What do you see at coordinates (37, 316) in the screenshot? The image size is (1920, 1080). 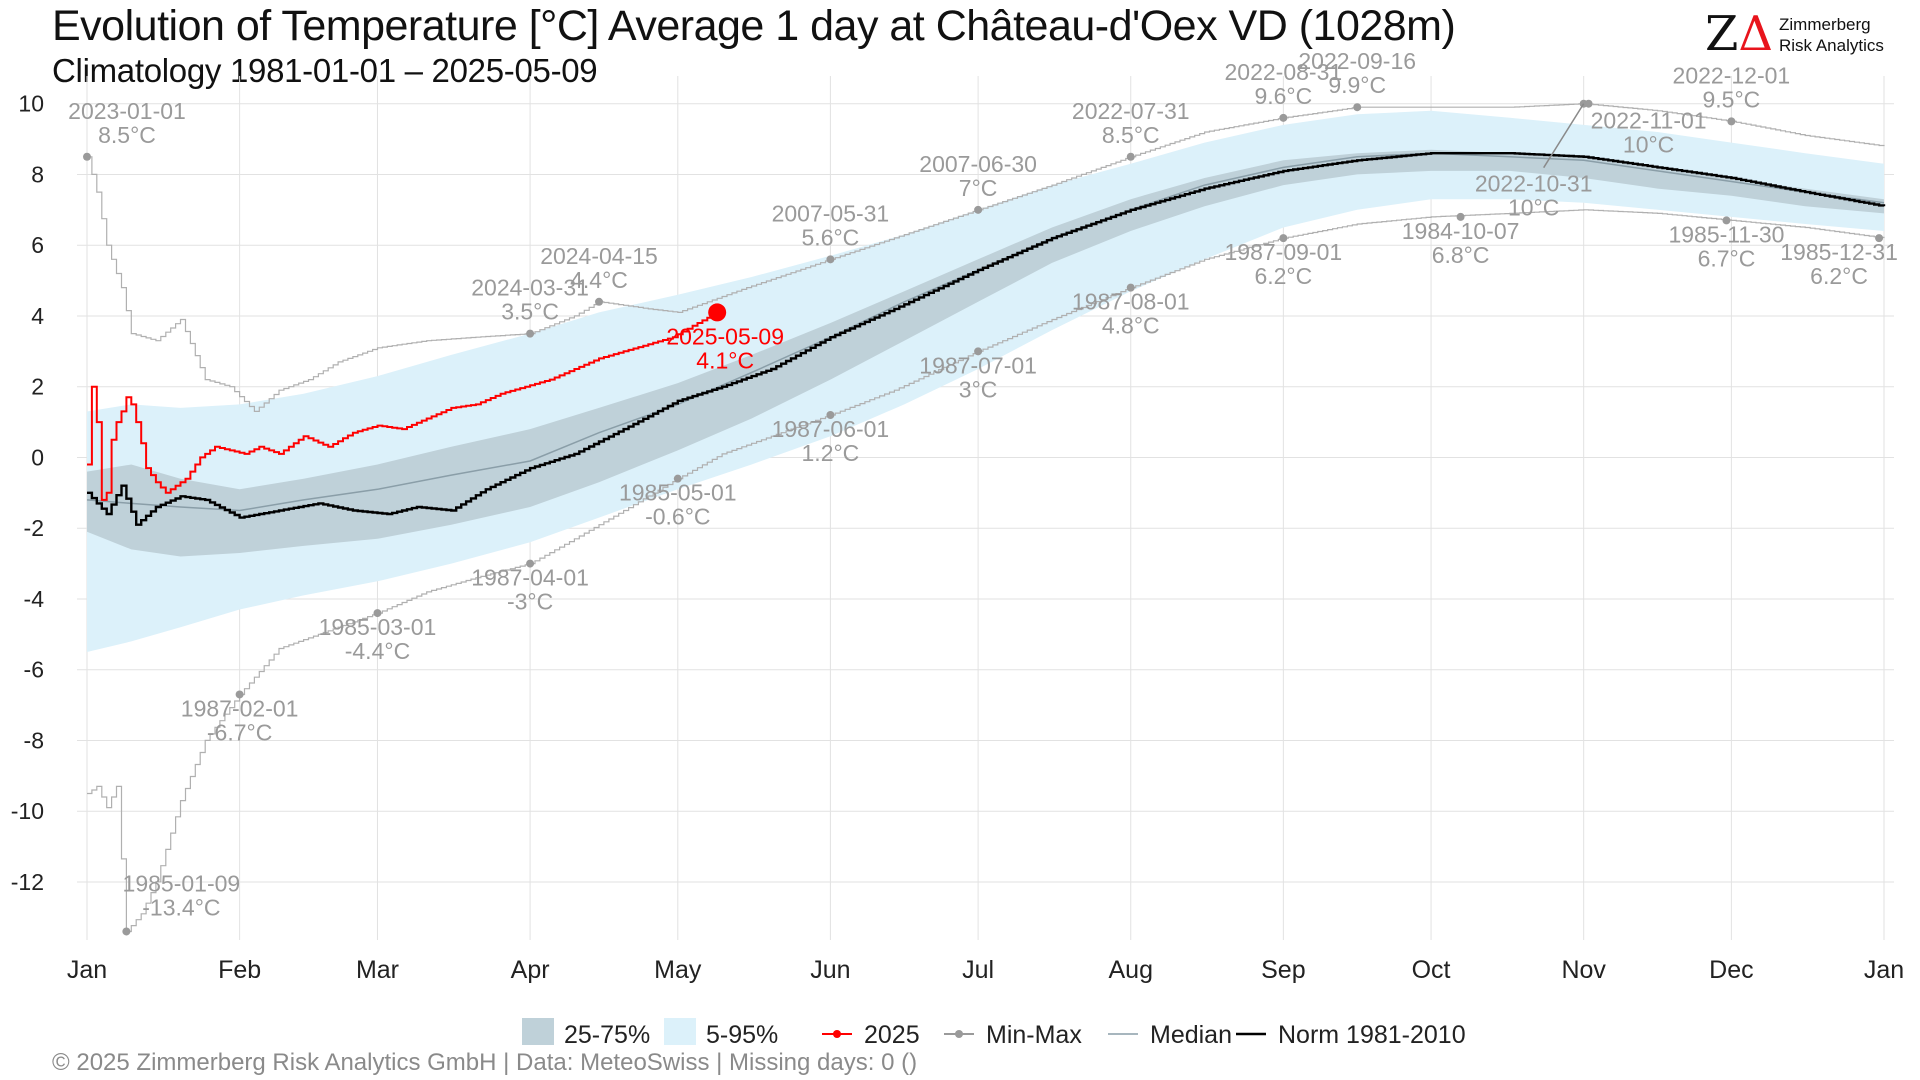 I see `y-tick-label: 4` at bounding box center [37, 316].